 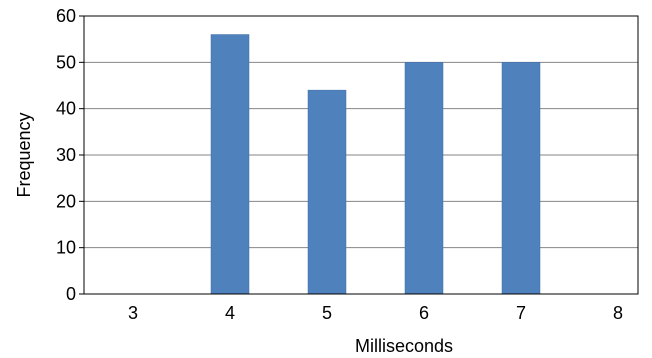 What do you see at coordinates (66, 109) in the screenshot?
I see `y-tick-label: 40` at bounding box center [66, 109].